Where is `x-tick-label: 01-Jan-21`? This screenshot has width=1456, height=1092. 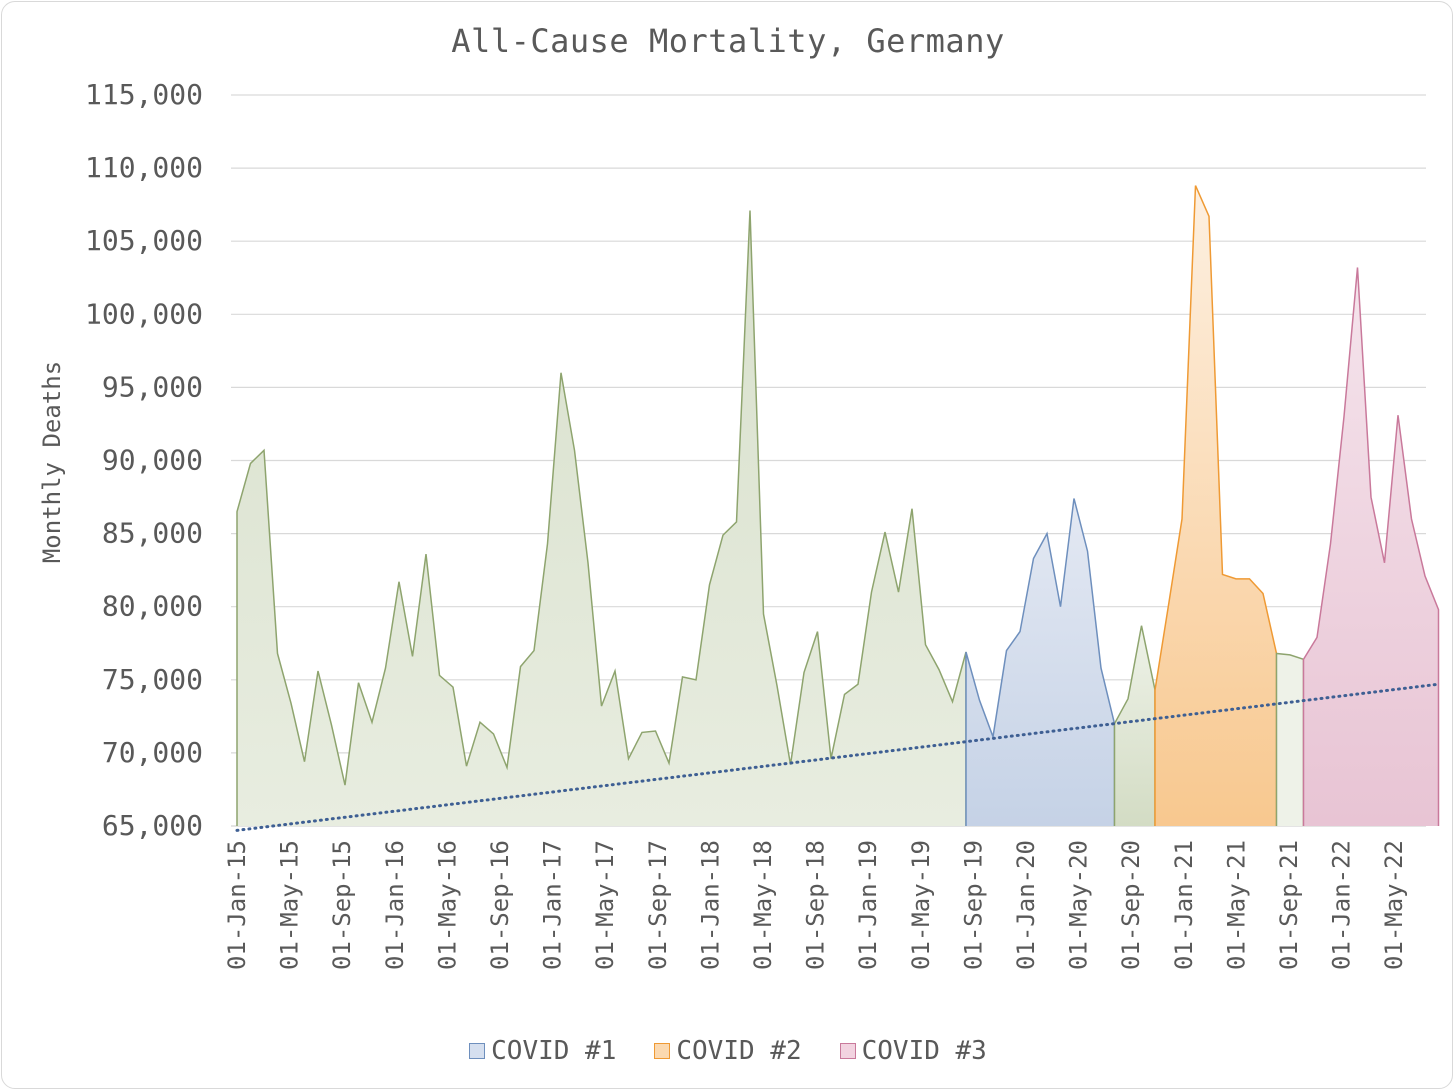 x-tick-label: 01-Jan-21 is located at coordinates (1184, 905).